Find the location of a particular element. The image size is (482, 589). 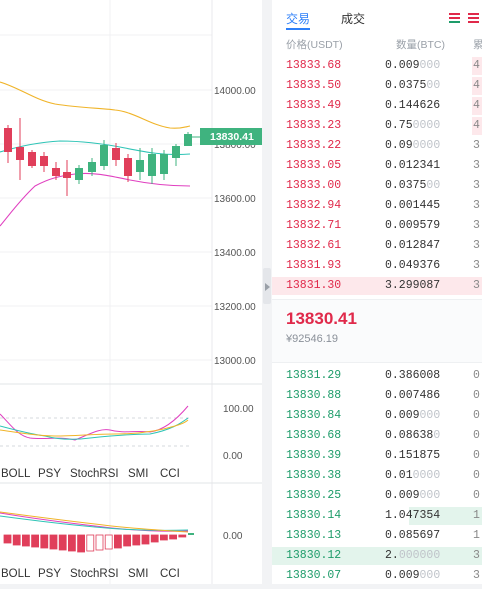

bid-row: 13831.29 0.386008 0. is located at coordinates (377, 376).